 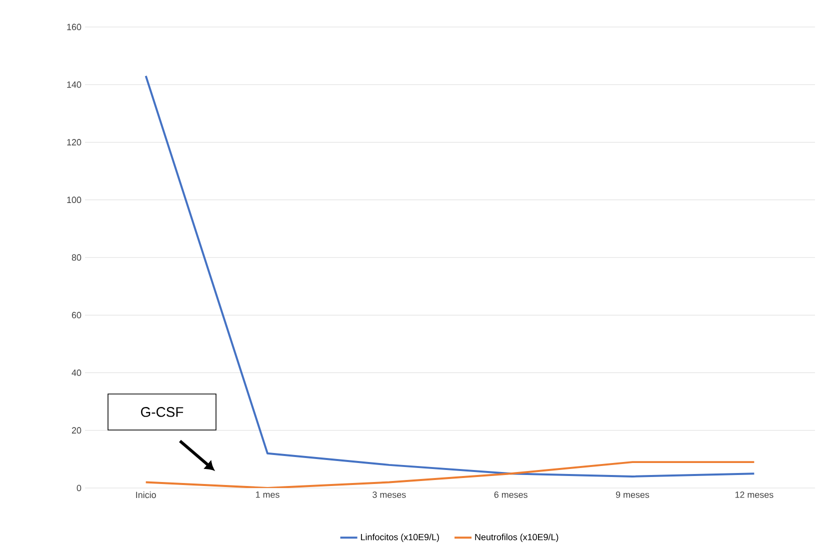 What do you see at coordinates (77, 373) in the screenshot?
I see `y-tick-label: 40` at bounding box center [77, 373].